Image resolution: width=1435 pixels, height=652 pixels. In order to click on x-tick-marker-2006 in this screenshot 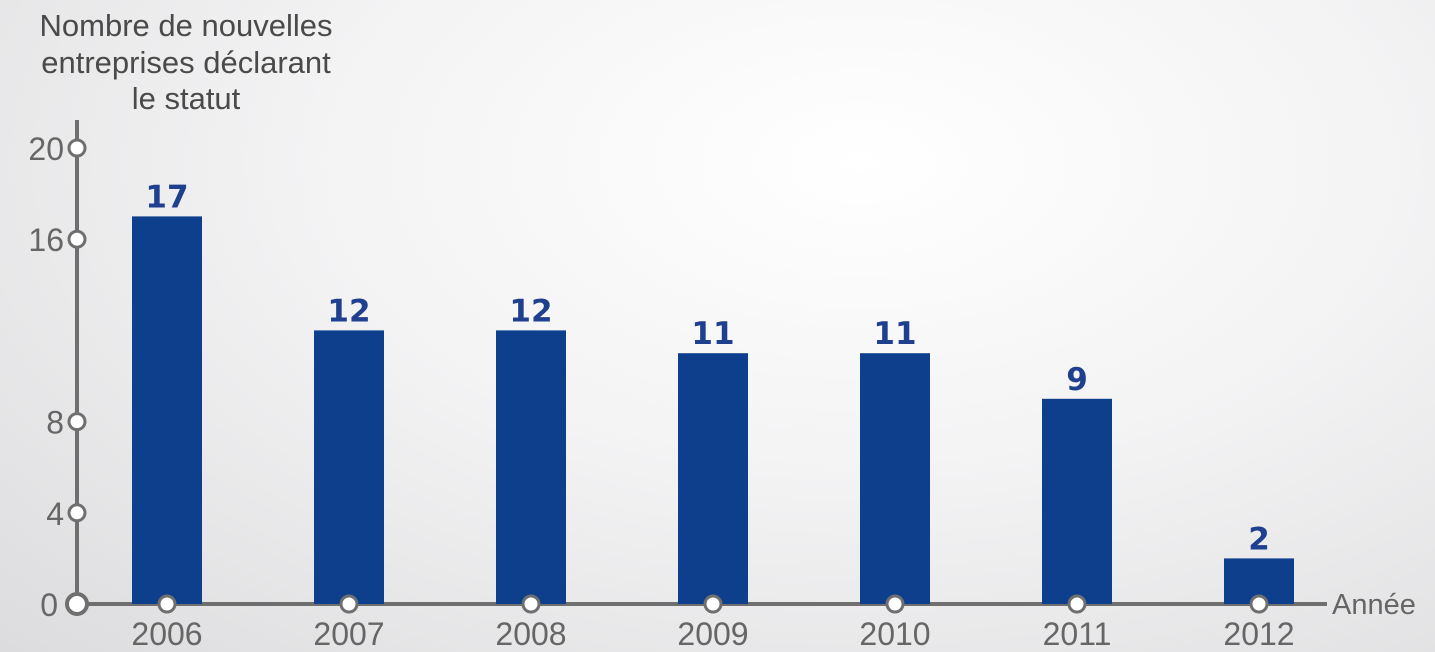, I will do `click(167, 604)`.